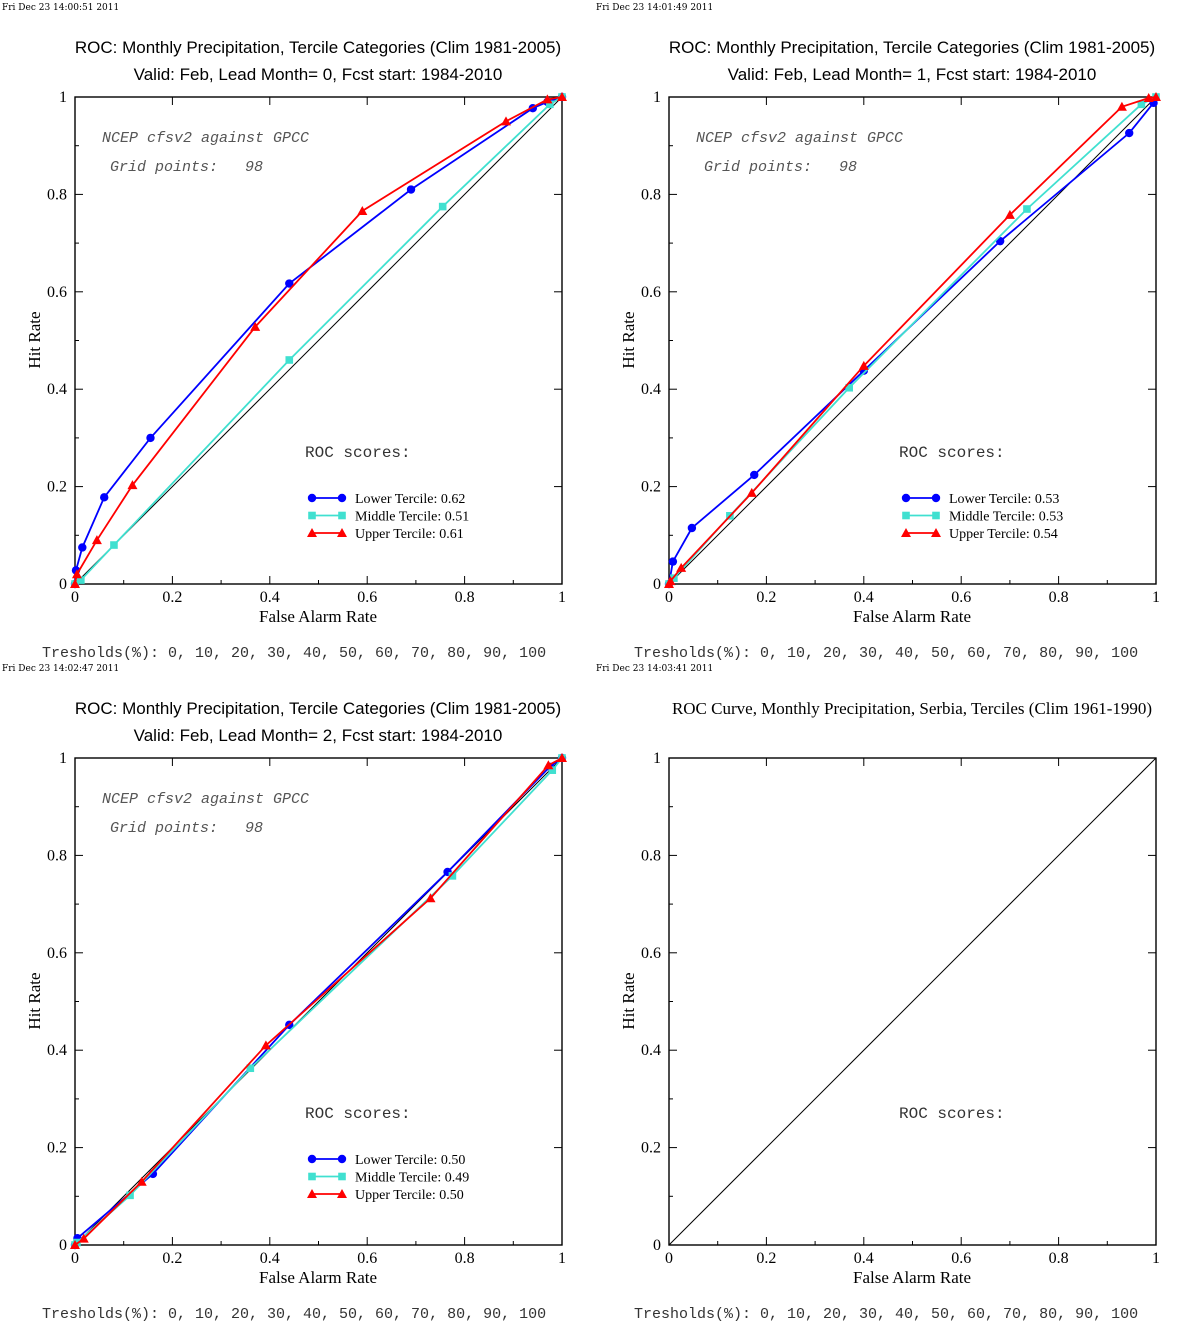  What do you see at coordinates (654, 669) in the screenshot?
I see `timestamp: Fri Dec 23 14:03:41 2011` at bounding box center [654, 669].